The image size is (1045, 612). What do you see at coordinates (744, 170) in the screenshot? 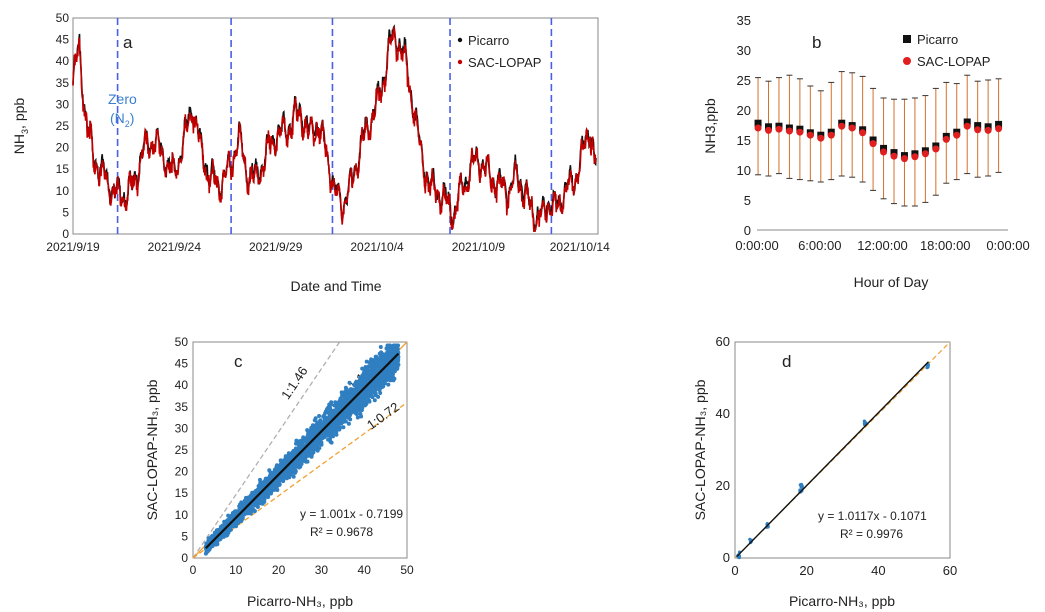
I see `panel-b-y-tick-label: 10` at bounding box center [744, 170].